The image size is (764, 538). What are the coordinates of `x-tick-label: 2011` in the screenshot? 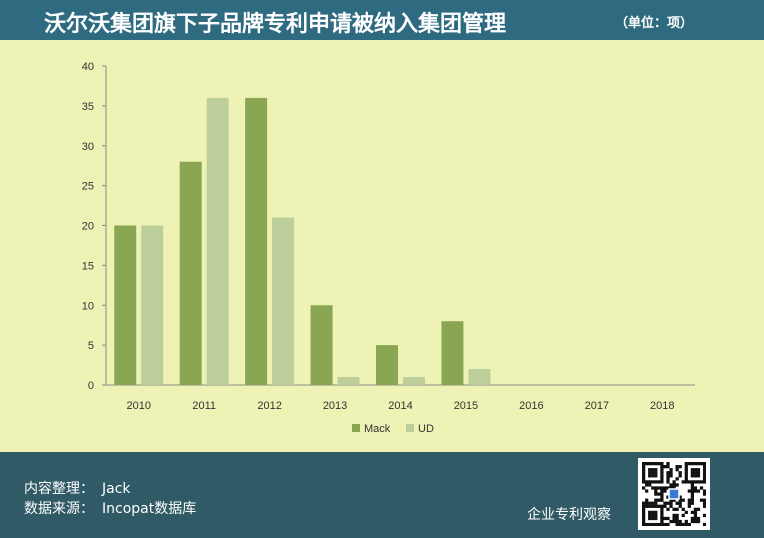 It's located at (204, 406).